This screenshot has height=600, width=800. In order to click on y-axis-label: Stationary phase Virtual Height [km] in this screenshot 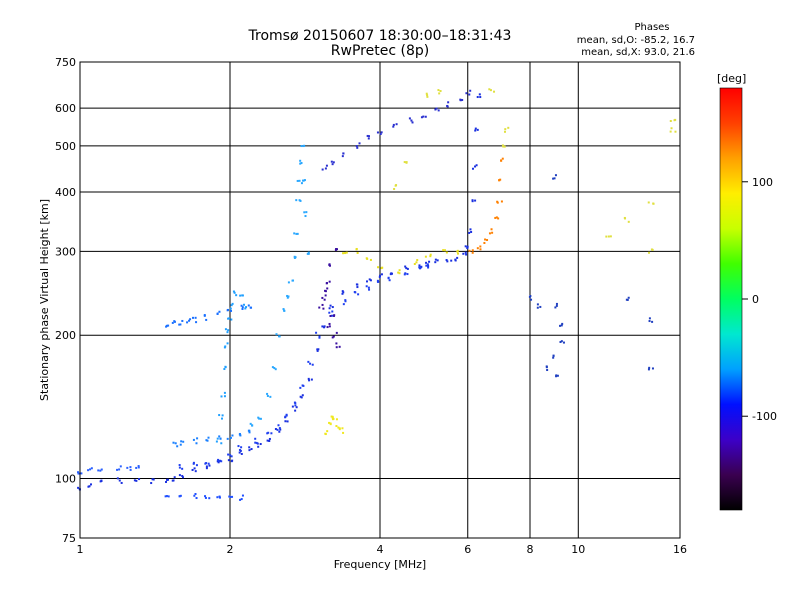, I will do `click(44, 300)`.